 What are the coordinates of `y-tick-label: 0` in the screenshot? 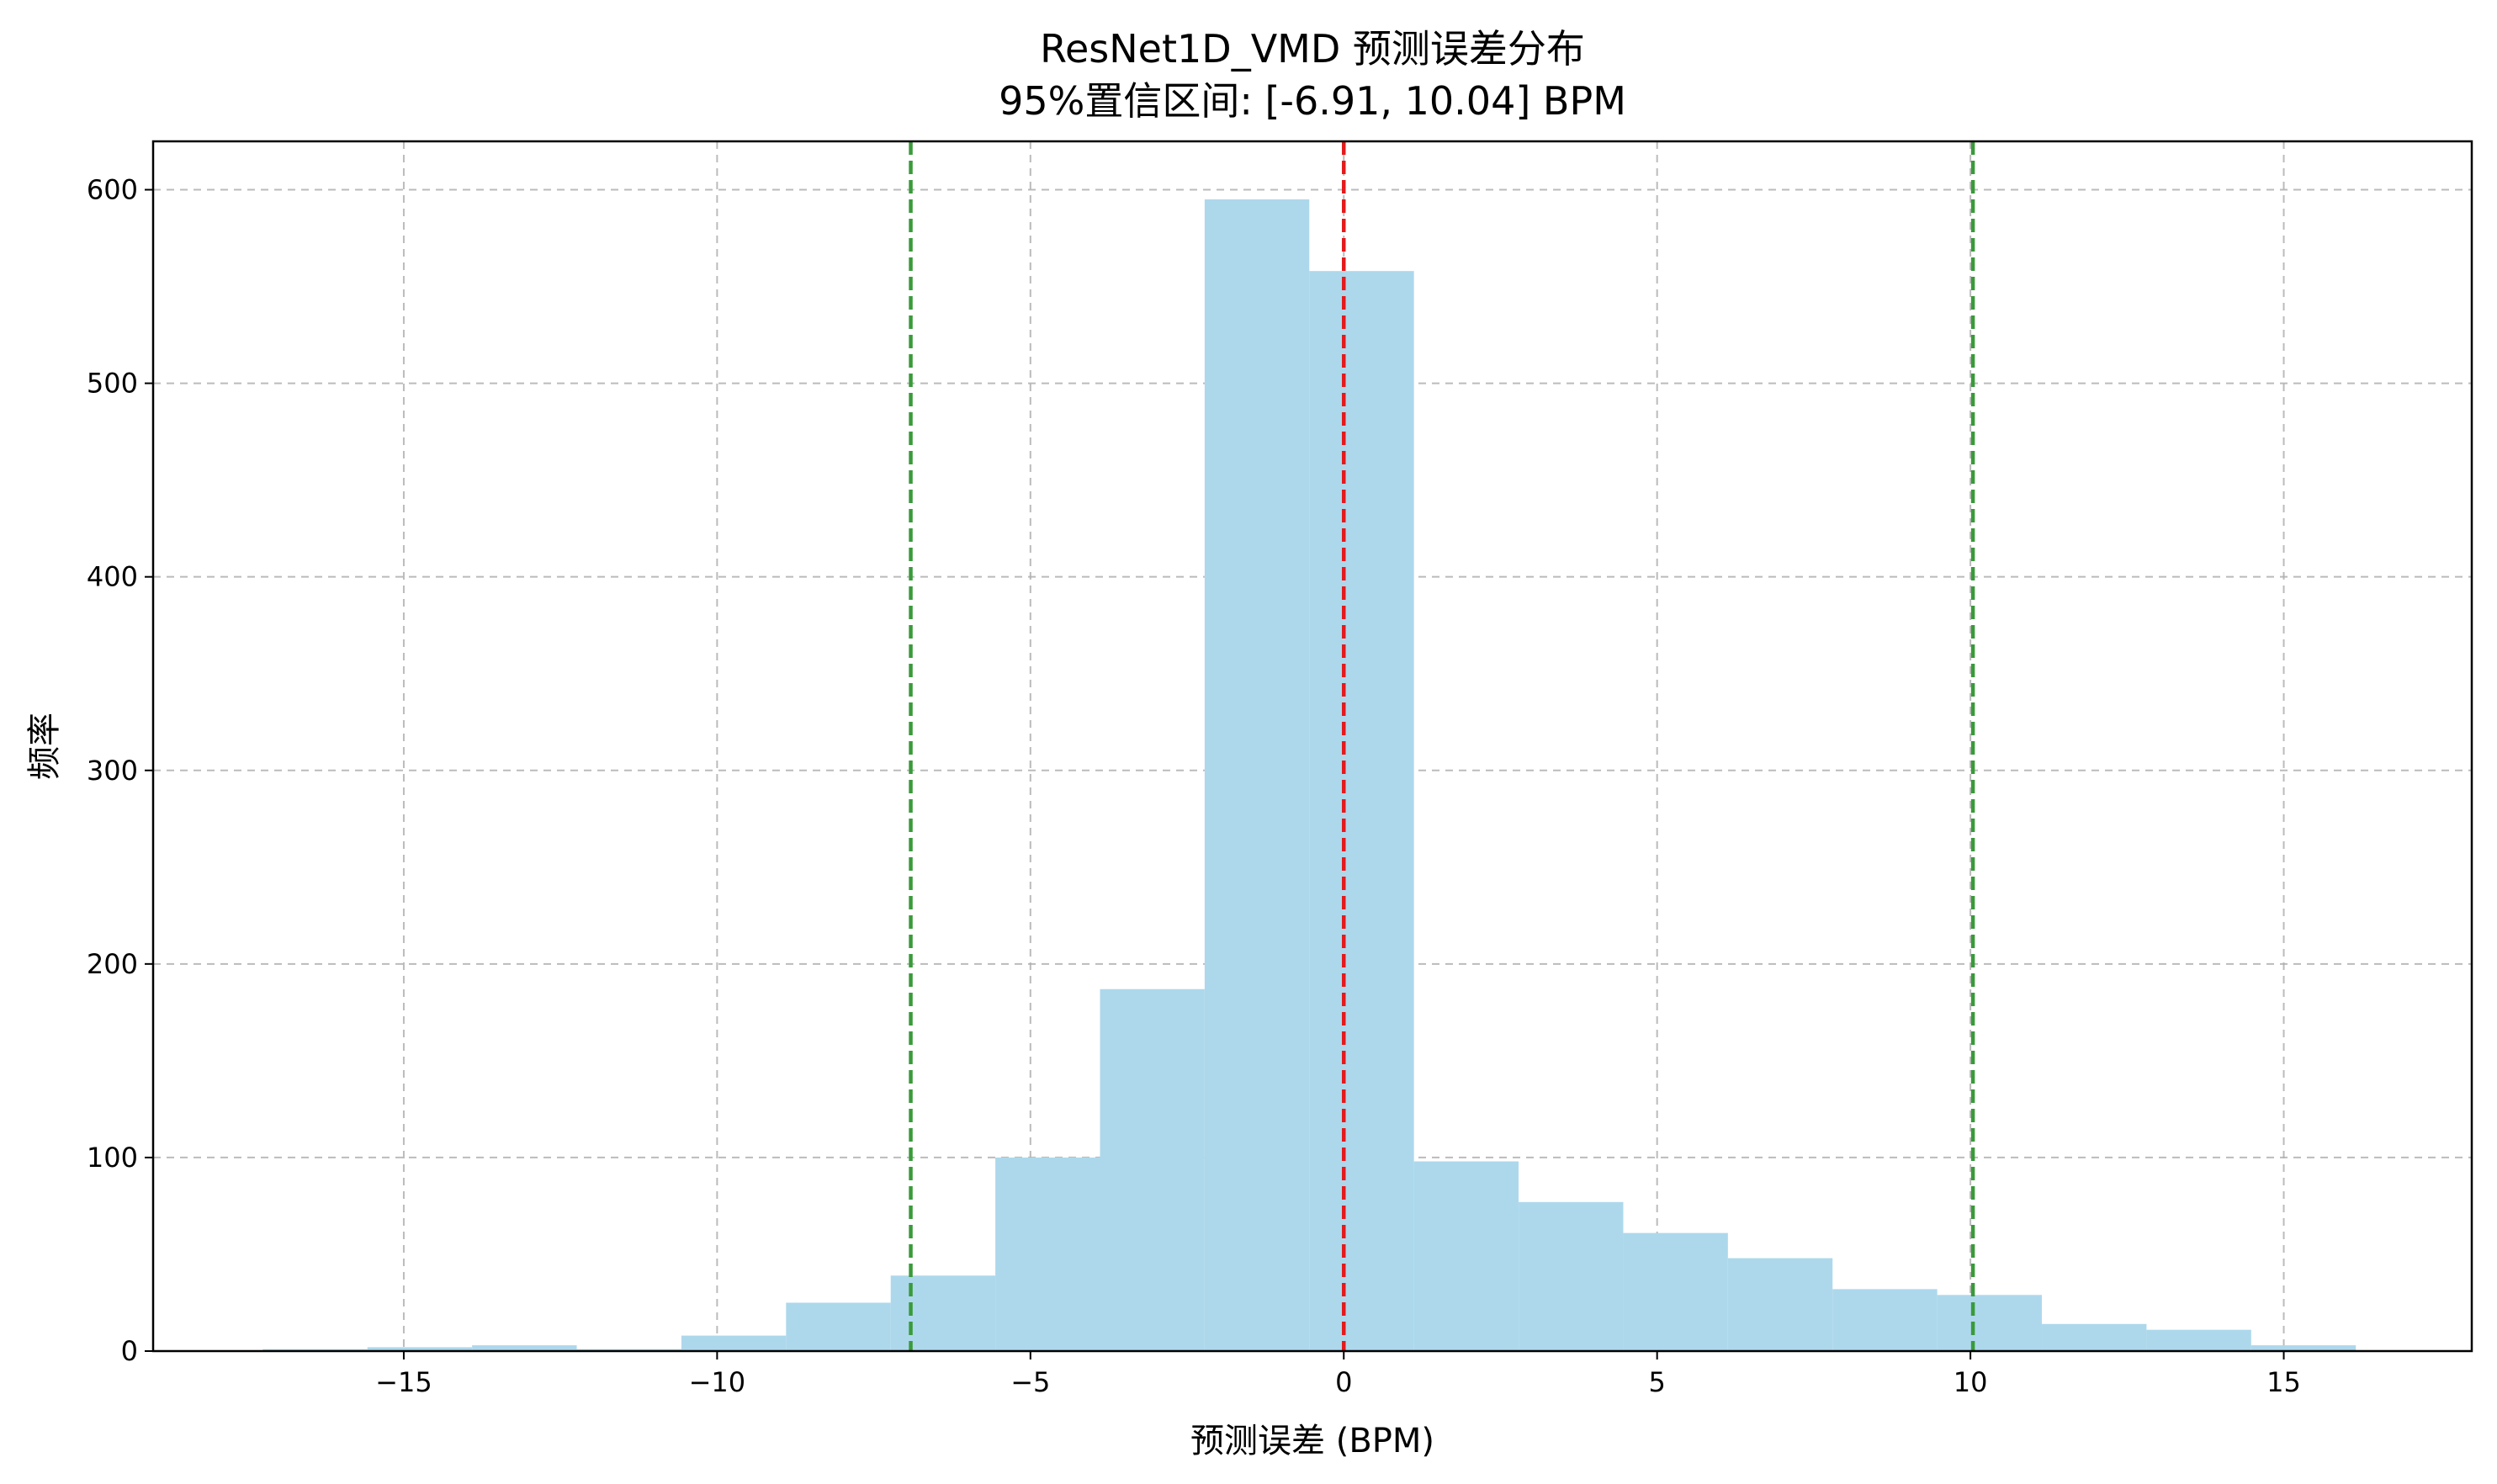 It's located at (129, 1351).